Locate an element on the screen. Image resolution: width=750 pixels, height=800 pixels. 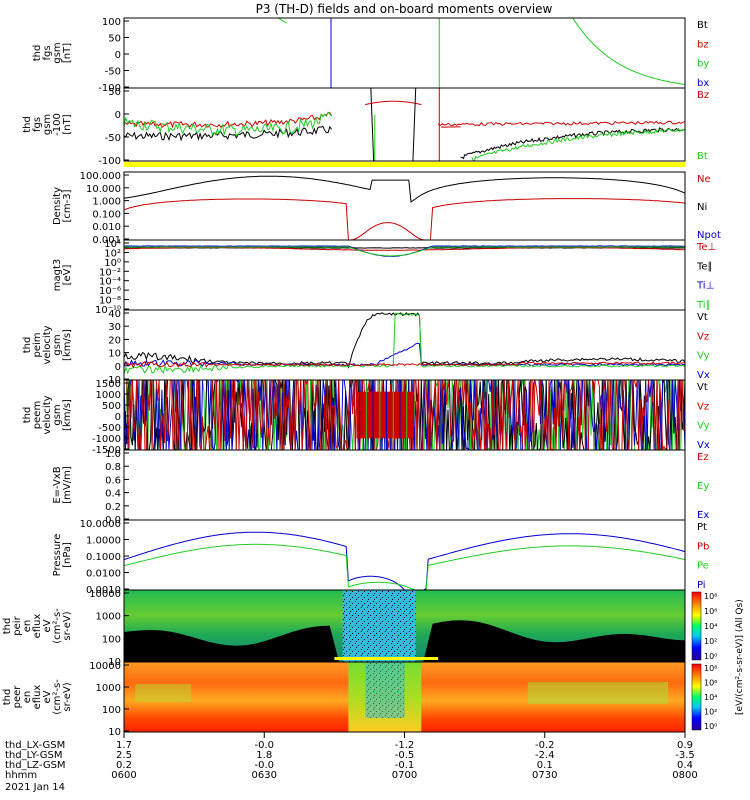
flag-strip is located at coordinates (404, 164).